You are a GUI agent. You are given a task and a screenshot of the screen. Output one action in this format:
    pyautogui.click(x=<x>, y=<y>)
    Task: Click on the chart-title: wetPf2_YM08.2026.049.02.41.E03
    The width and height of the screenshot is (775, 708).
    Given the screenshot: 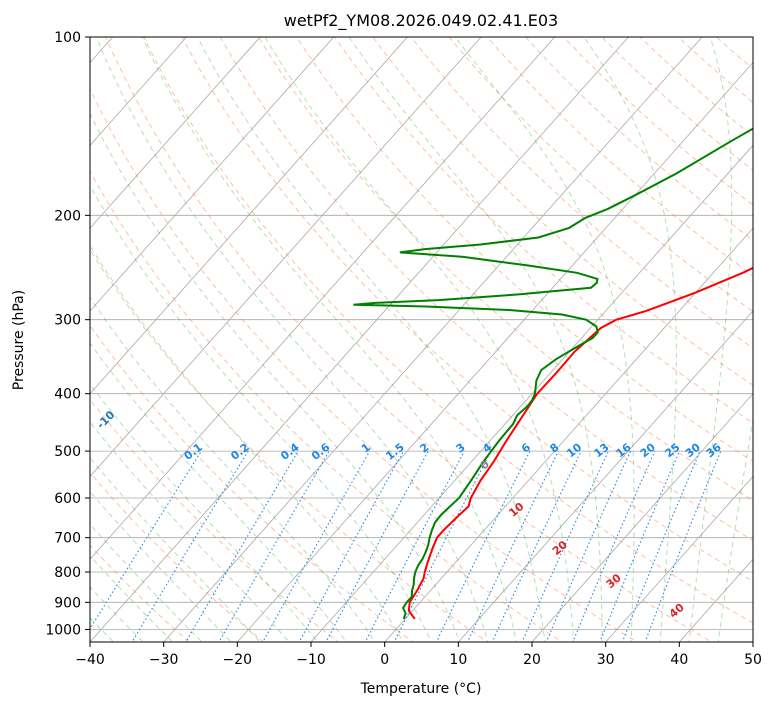 What is the action you would take?
    pyautogui.click(x=421, y=21)
    